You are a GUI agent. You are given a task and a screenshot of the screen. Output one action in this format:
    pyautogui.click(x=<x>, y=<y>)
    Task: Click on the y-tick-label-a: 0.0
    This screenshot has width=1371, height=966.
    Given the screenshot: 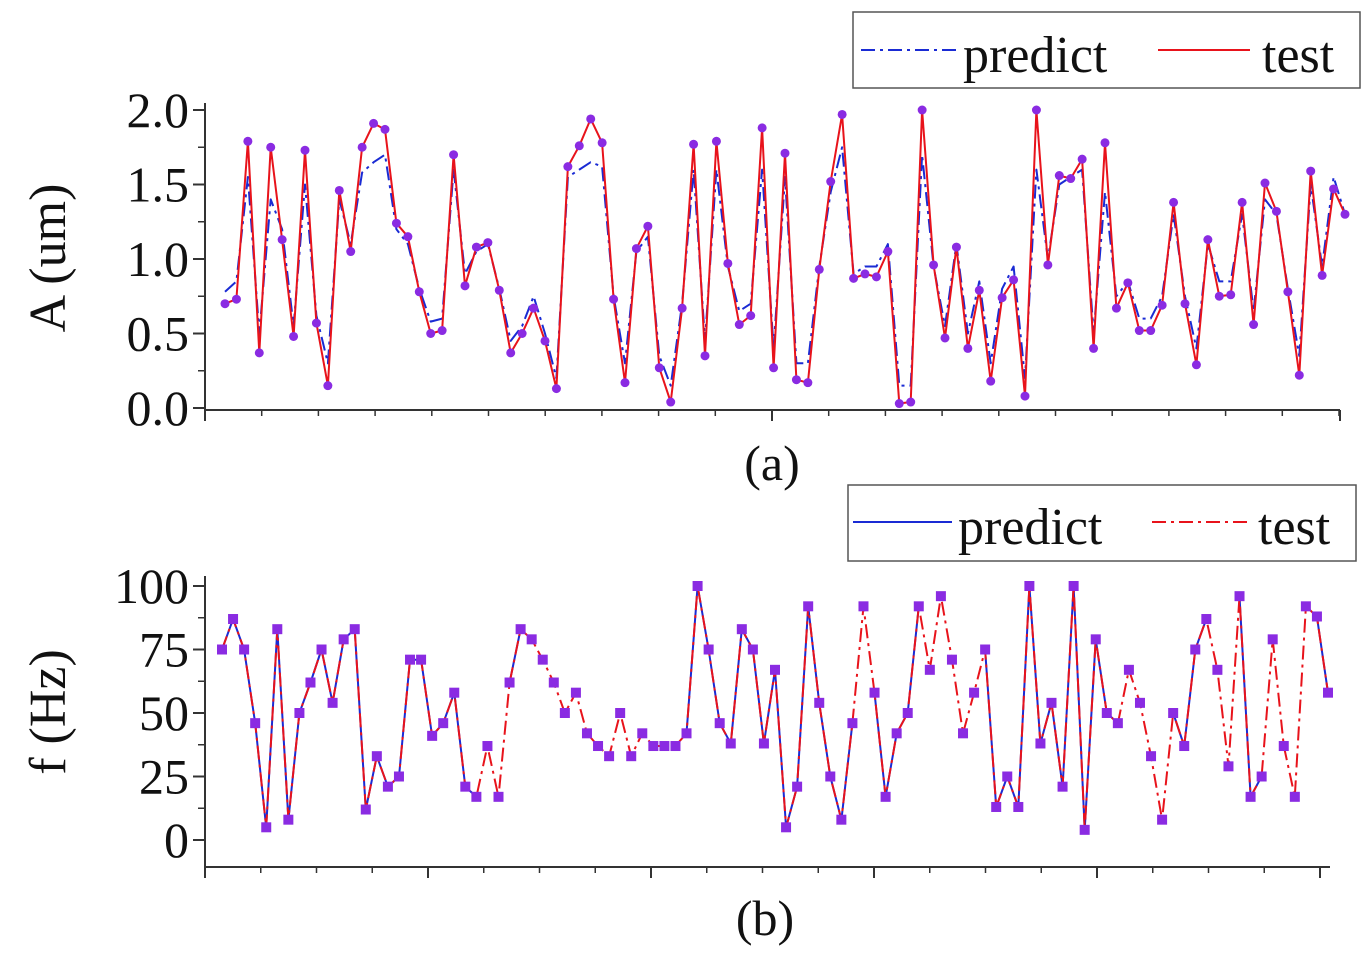 What is the action you would take?
    pyautogui.click(x=158, y=408)
    